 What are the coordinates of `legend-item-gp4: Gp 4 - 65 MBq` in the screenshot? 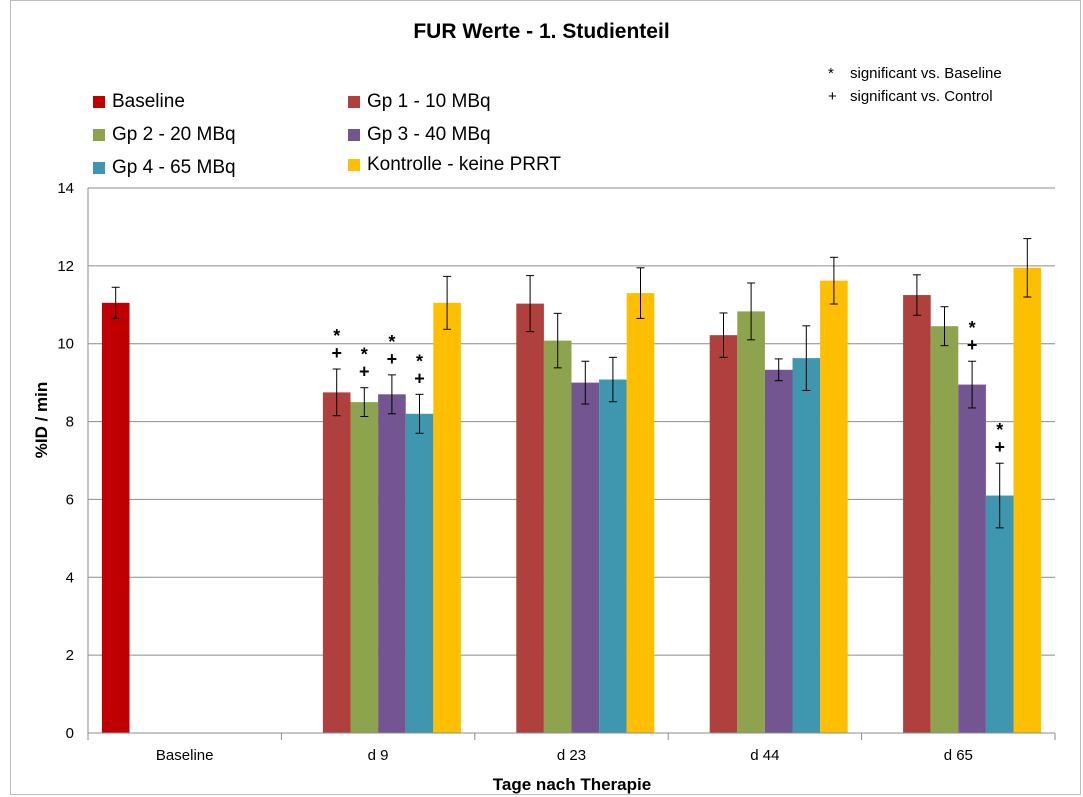 It's located at (164, 168).